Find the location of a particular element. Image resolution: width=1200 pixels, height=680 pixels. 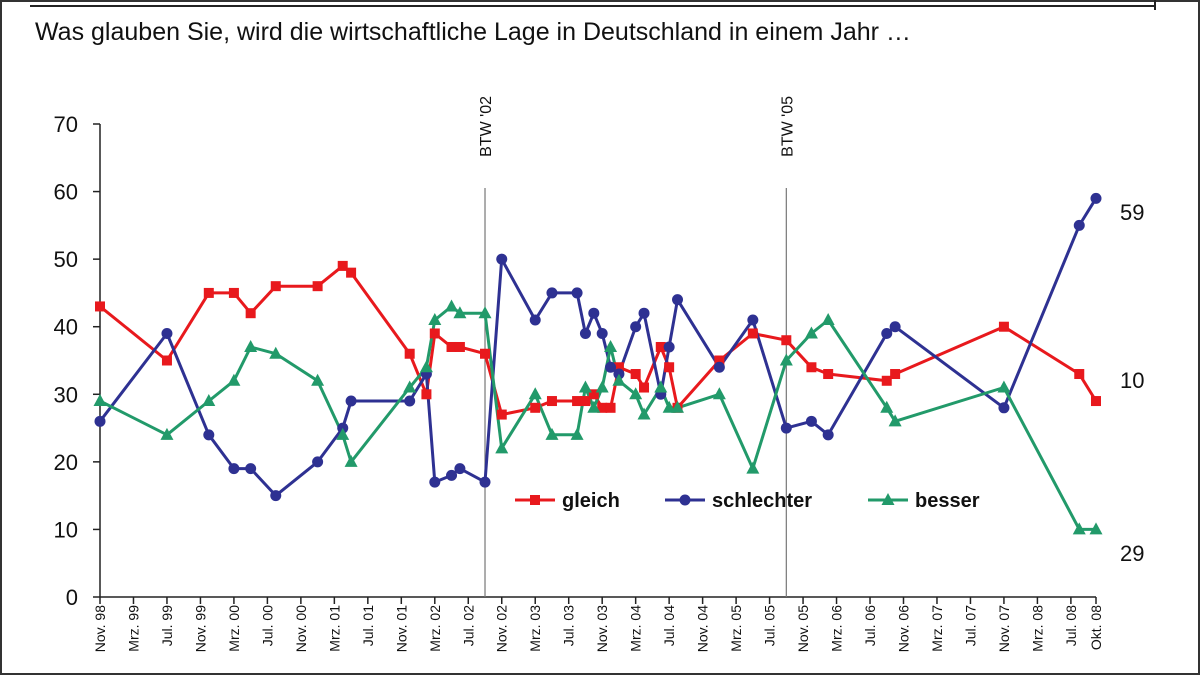

x-tick-label: Jul. 02 is located at coordinates (468, 625).